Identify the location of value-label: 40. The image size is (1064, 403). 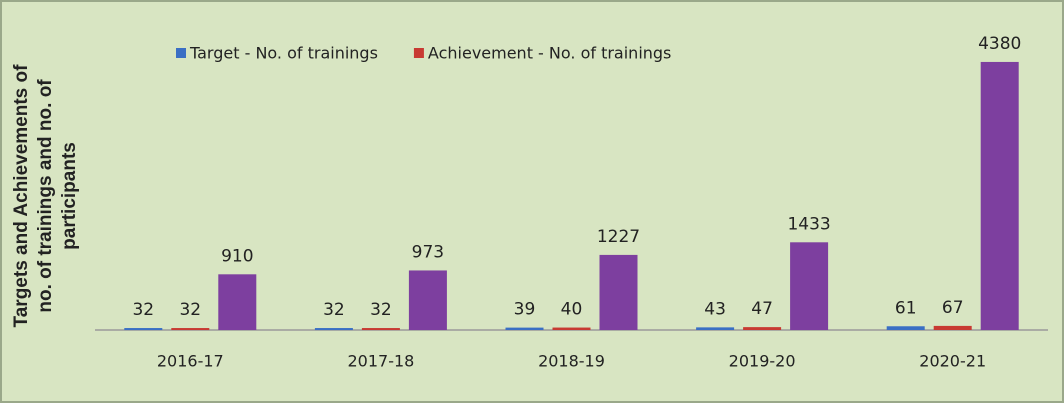
(572, 310).